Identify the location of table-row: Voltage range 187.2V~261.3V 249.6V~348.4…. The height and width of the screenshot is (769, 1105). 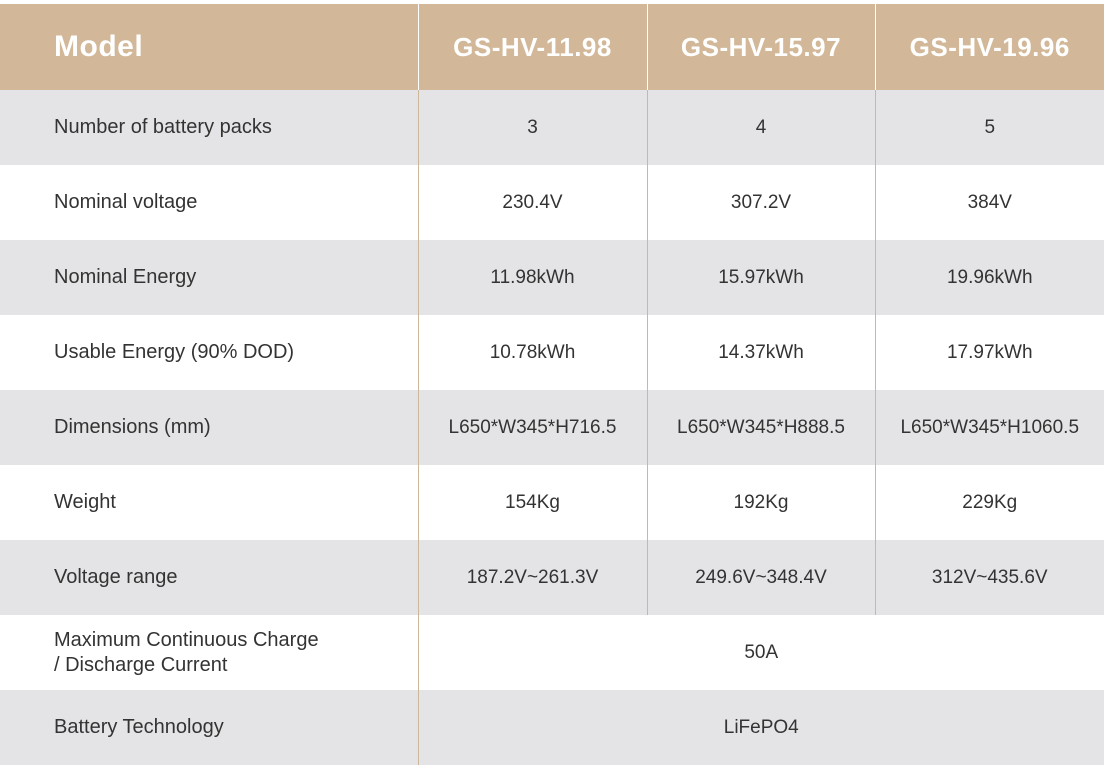
(552, 577).